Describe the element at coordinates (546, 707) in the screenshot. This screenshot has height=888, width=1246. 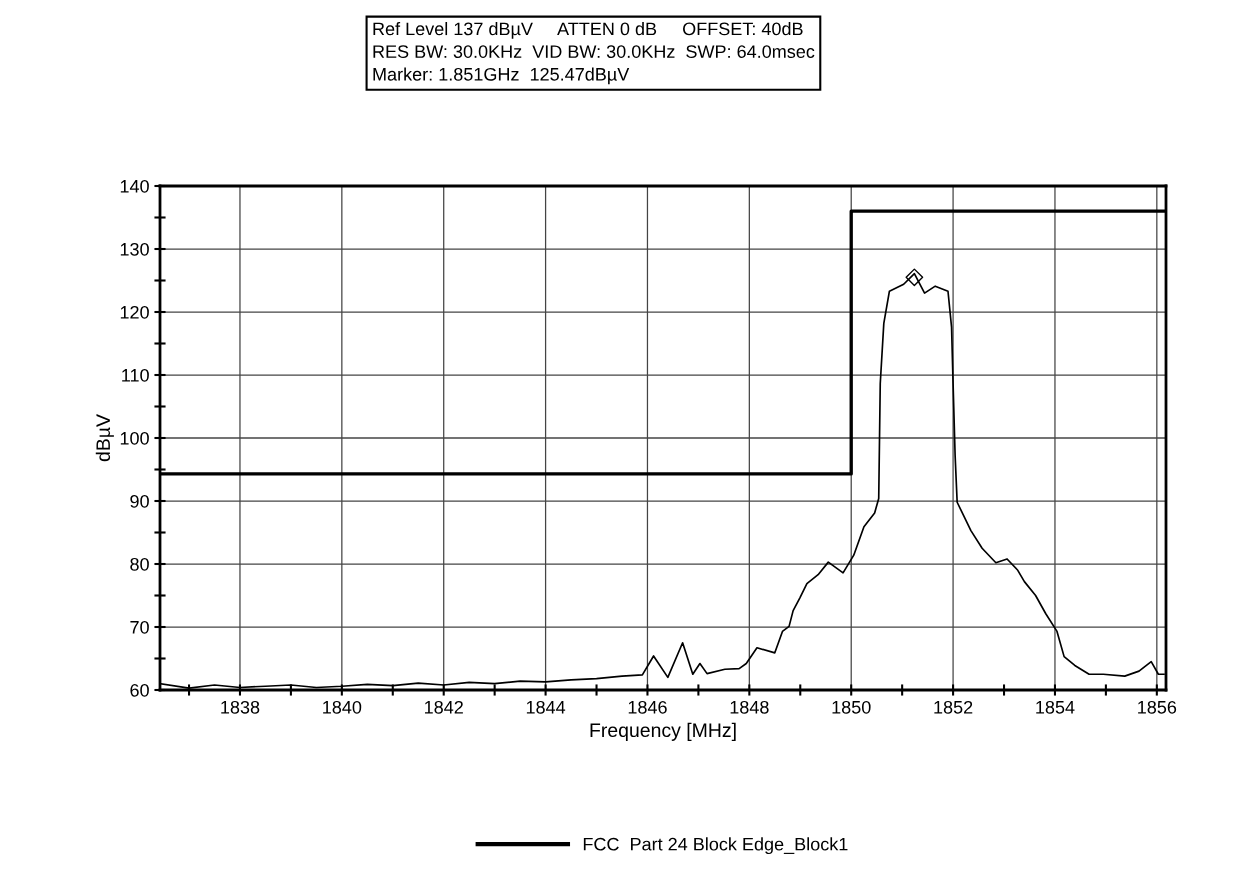
I see `x-tick-label: 1844` at that location.